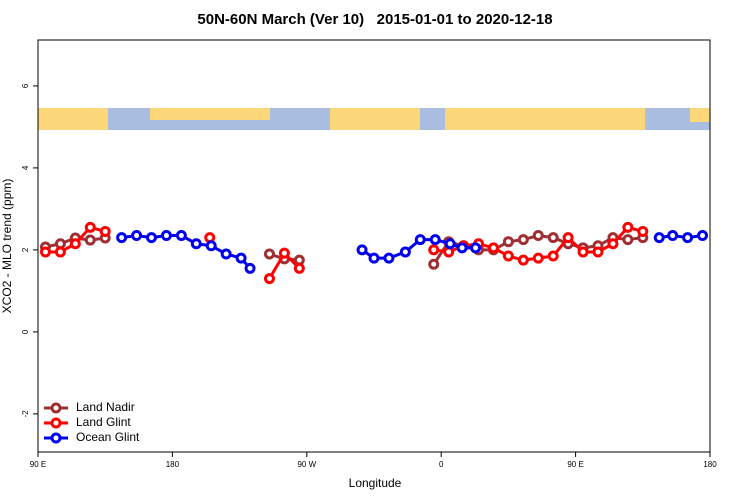 The width and height of the screenshot is (750, 500). I want to click on x-tick-label: 0, so click(441, 464).